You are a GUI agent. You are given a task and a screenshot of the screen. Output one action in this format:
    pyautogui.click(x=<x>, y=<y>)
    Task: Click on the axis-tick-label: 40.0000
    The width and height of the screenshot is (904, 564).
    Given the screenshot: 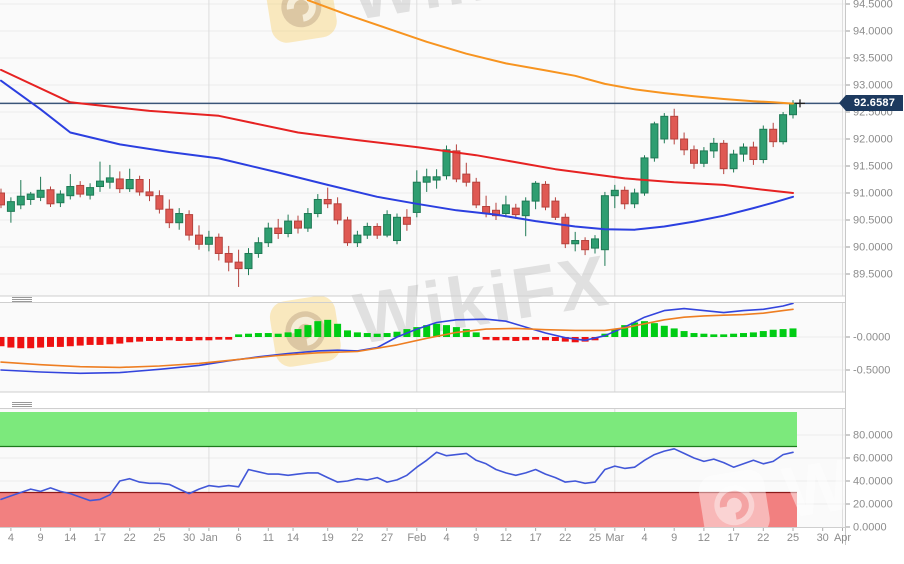 What is the action you would take?
    pyautogui.click(x=873, y=482)
    